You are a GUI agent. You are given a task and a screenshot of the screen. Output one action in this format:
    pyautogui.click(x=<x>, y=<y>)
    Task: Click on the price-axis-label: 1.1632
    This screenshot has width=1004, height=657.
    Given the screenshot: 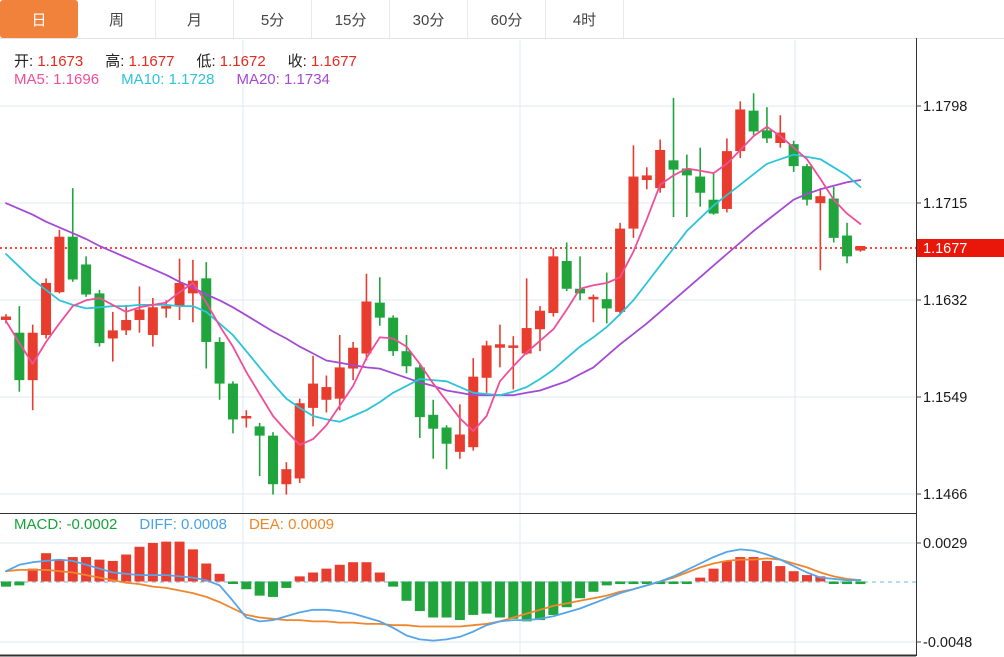 What is the action you would take?
    pyautogui.click(x=945, y=301)
    